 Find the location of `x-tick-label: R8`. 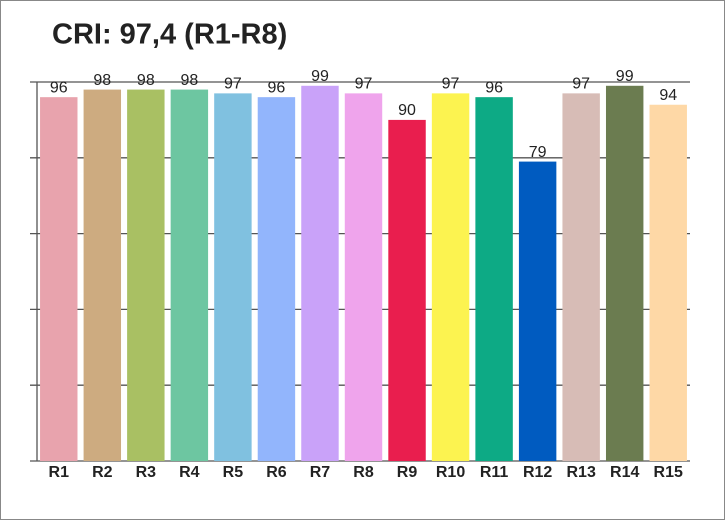

x-tick-label: R8 is located at coordinates (363, 472).